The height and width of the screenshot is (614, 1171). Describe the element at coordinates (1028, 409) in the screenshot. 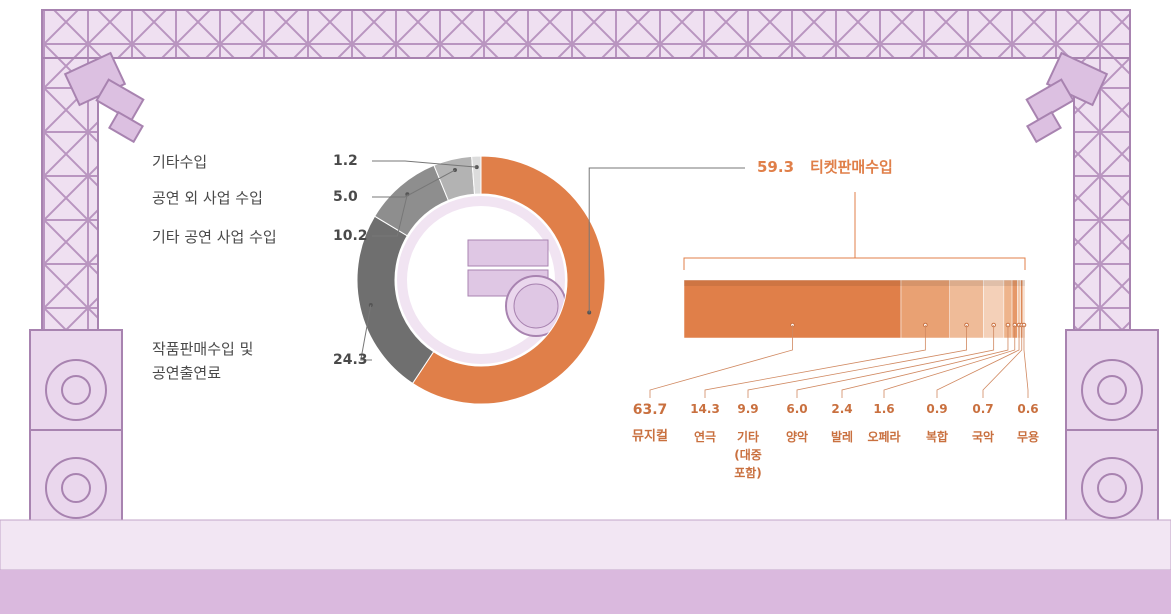

I see `value-label: 0.6` at that location.